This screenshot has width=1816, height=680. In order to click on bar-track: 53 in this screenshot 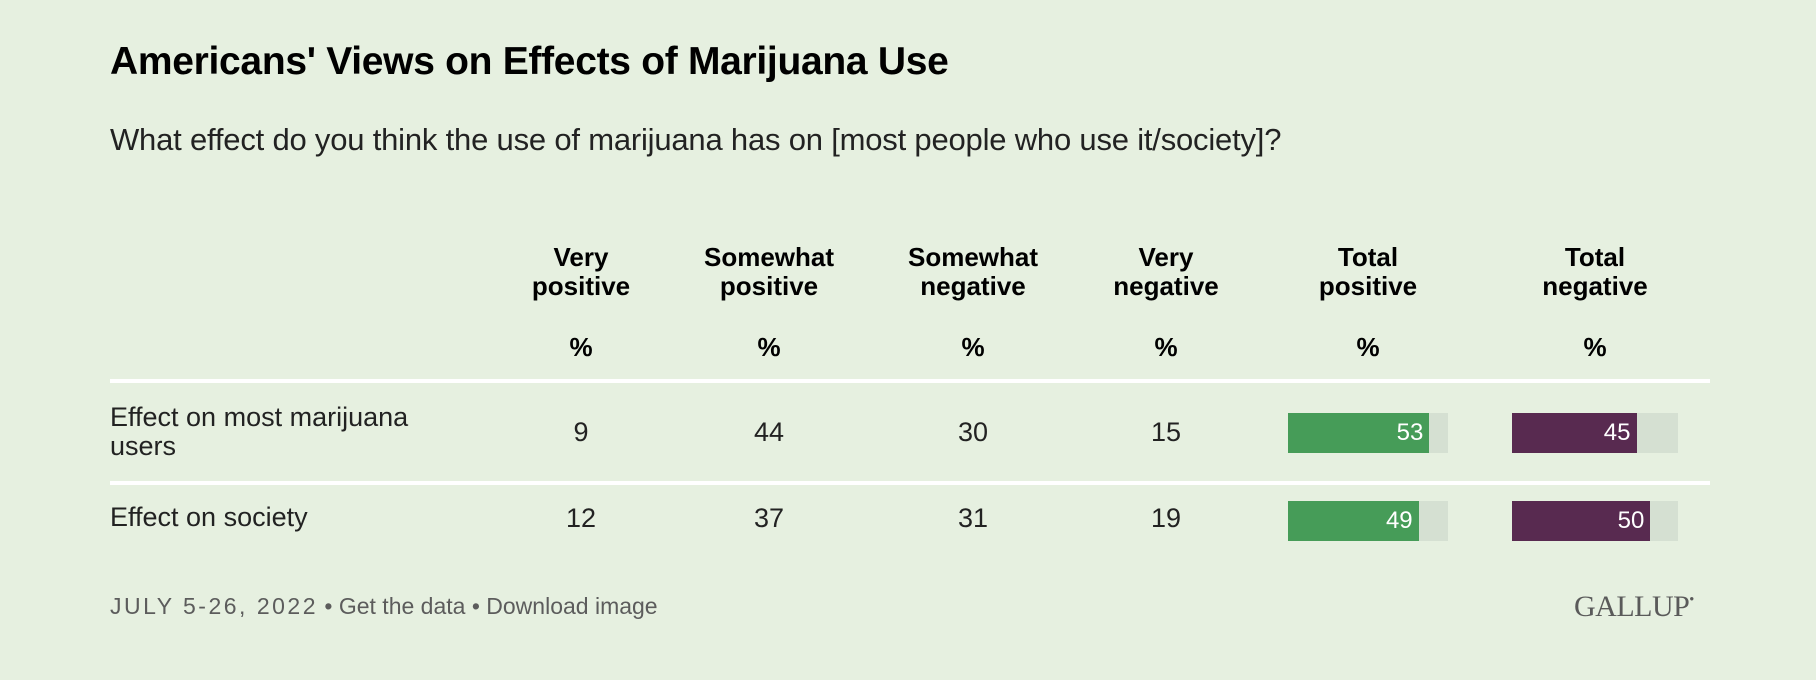, I will do `click(1368, 433)`.